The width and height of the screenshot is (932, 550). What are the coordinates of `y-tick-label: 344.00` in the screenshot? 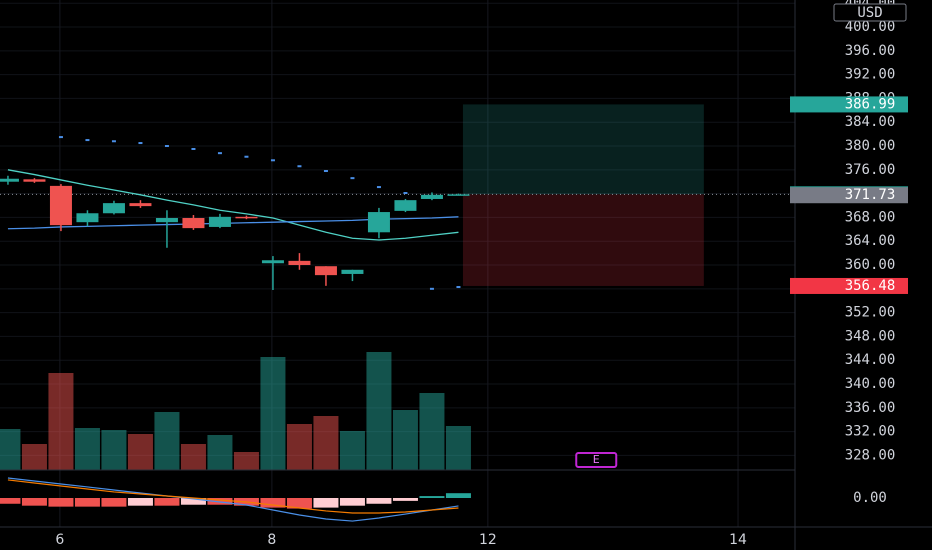 It's located at (870, 360).